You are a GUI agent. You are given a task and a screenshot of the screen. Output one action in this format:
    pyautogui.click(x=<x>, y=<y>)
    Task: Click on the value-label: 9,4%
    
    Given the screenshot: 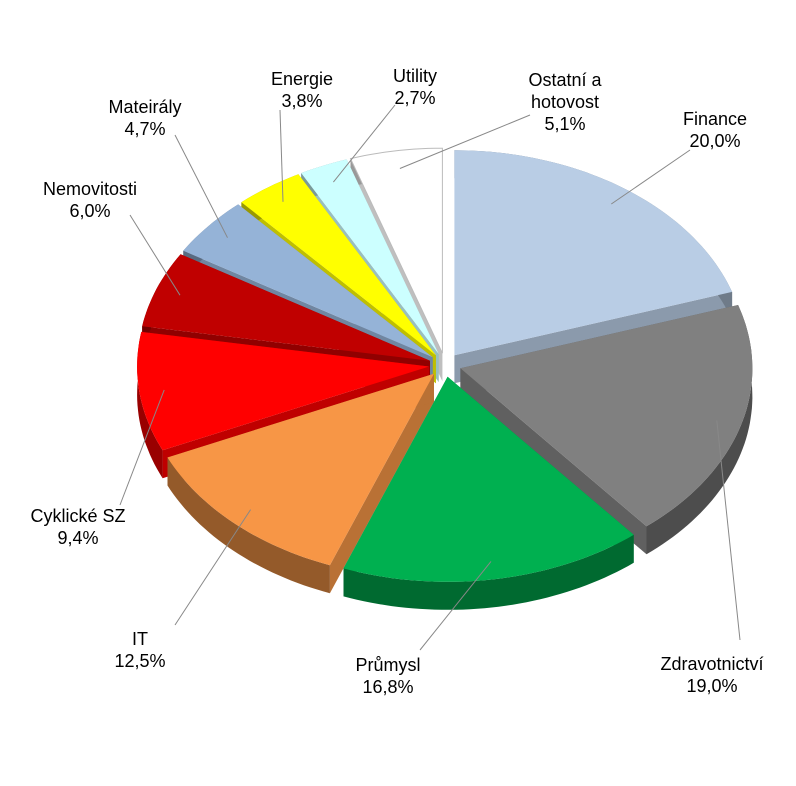 What is the action you would take?
    pyautogui.click(x=78, y=538)
    